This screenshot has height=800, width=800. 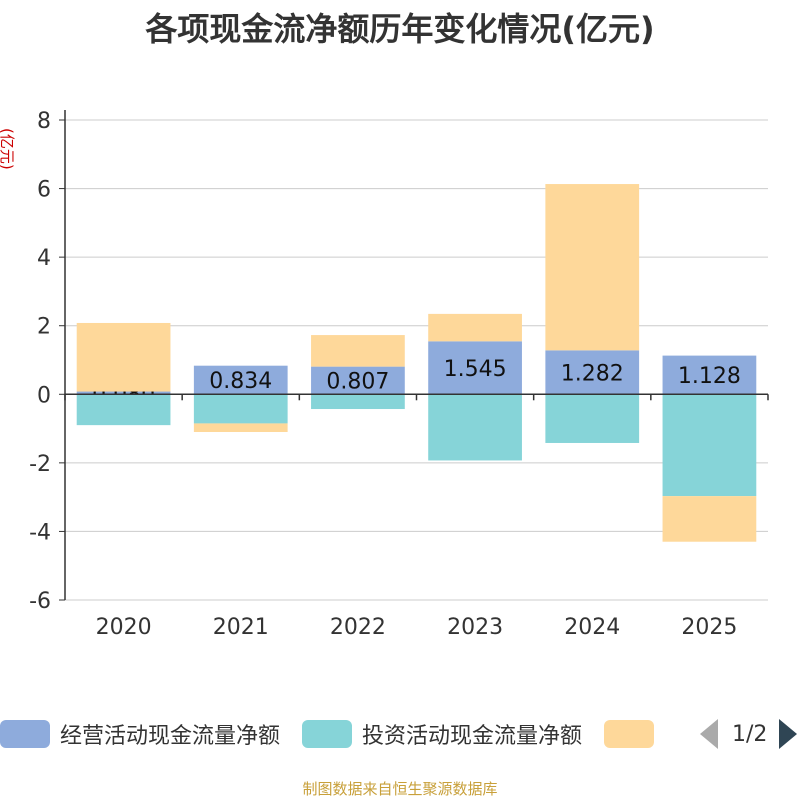 I want to click on tick-label-y-2: 2, so click(x=44, y=327).